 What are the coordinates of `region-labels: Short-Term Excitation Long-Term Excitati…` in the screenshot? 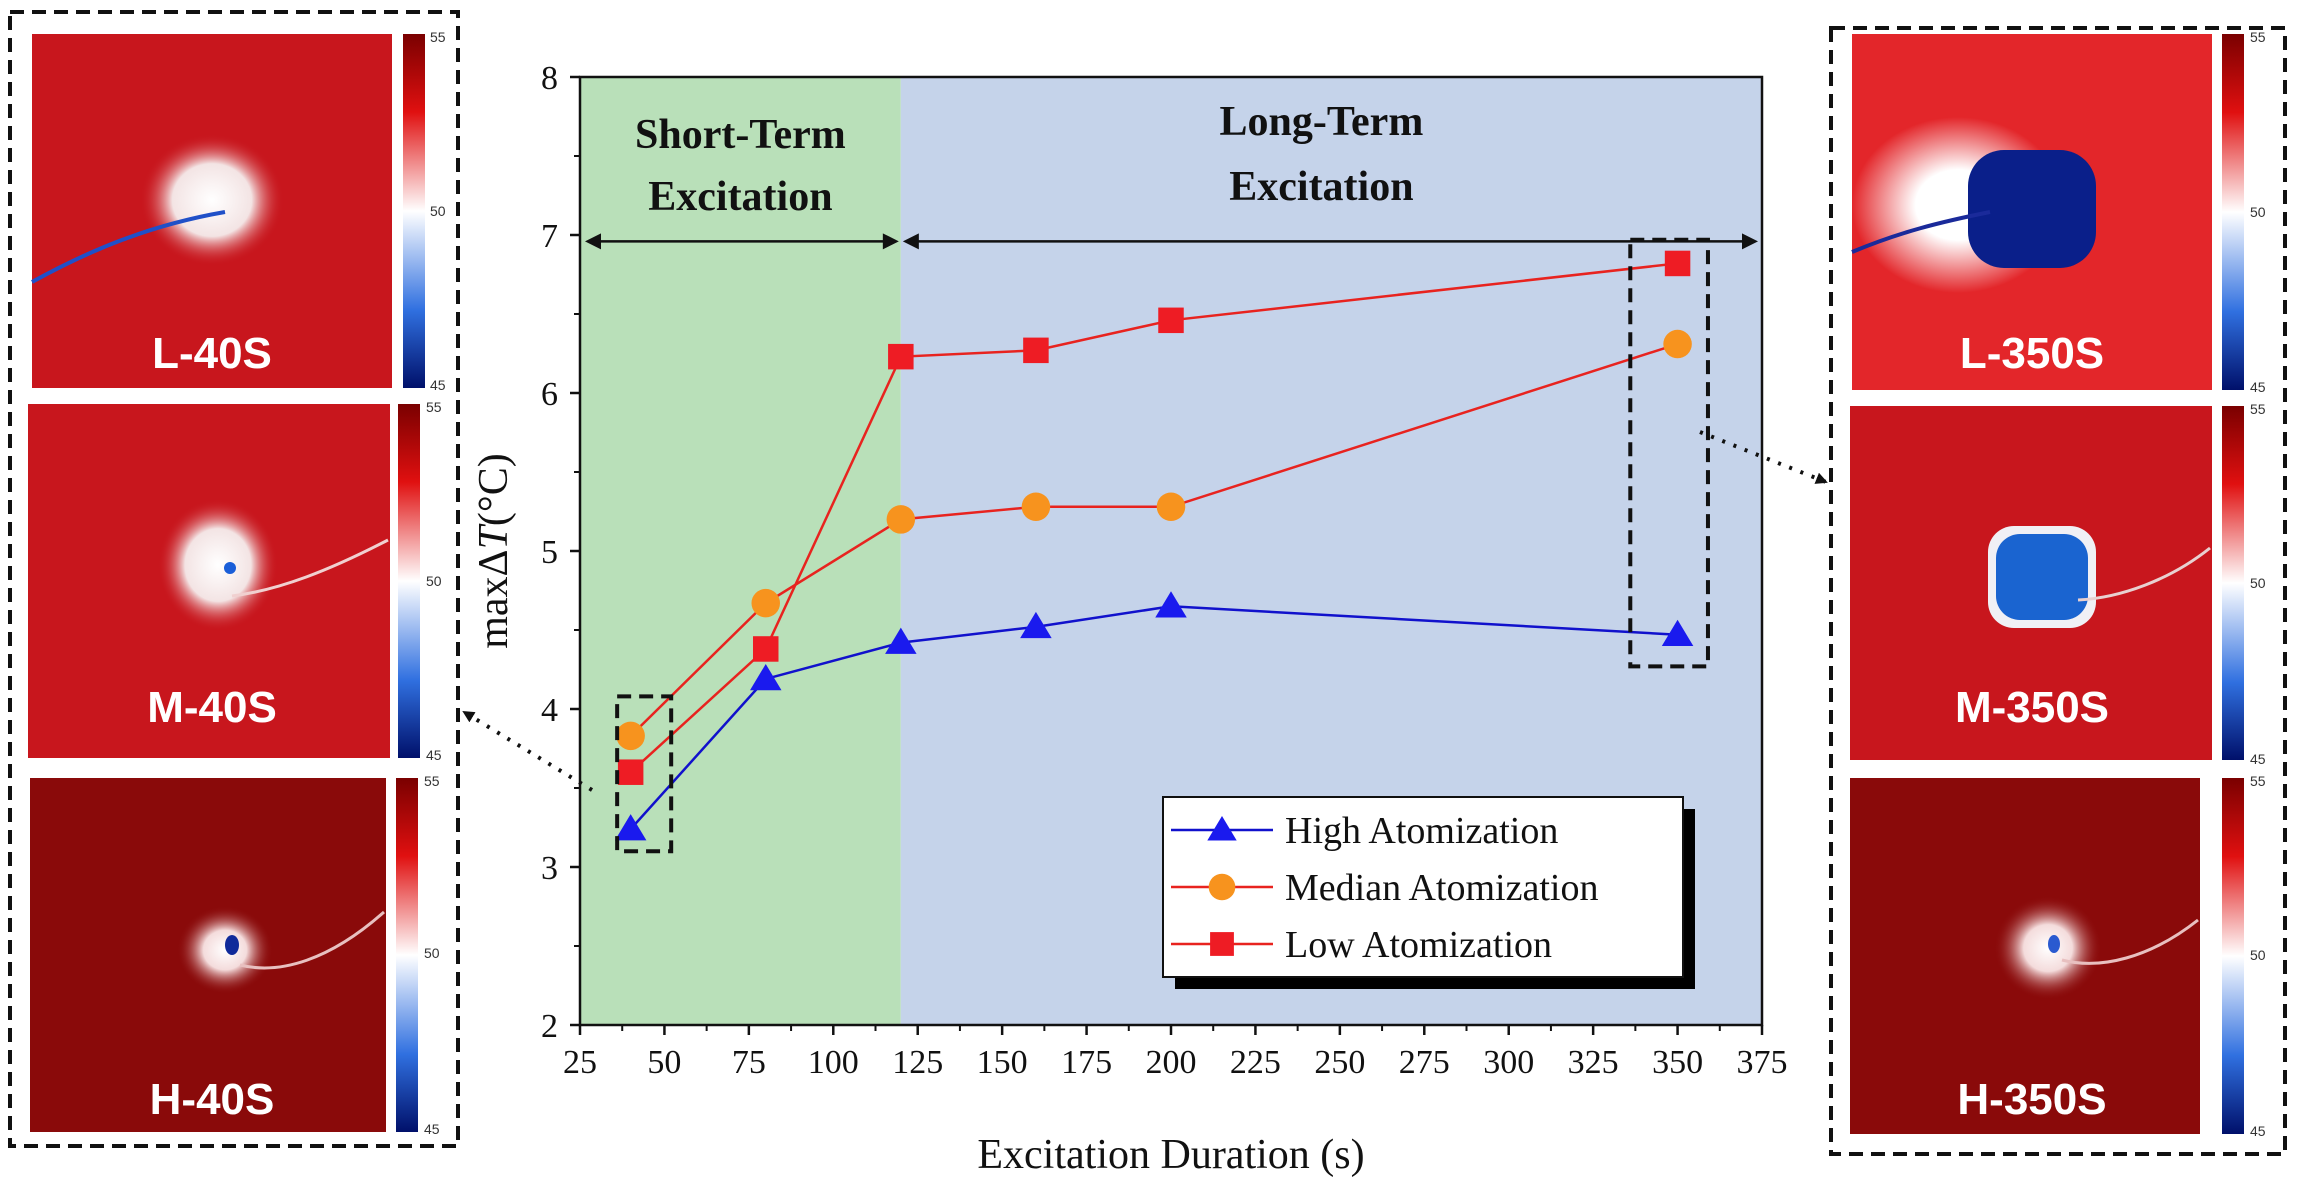 It's located at (1029, 159).